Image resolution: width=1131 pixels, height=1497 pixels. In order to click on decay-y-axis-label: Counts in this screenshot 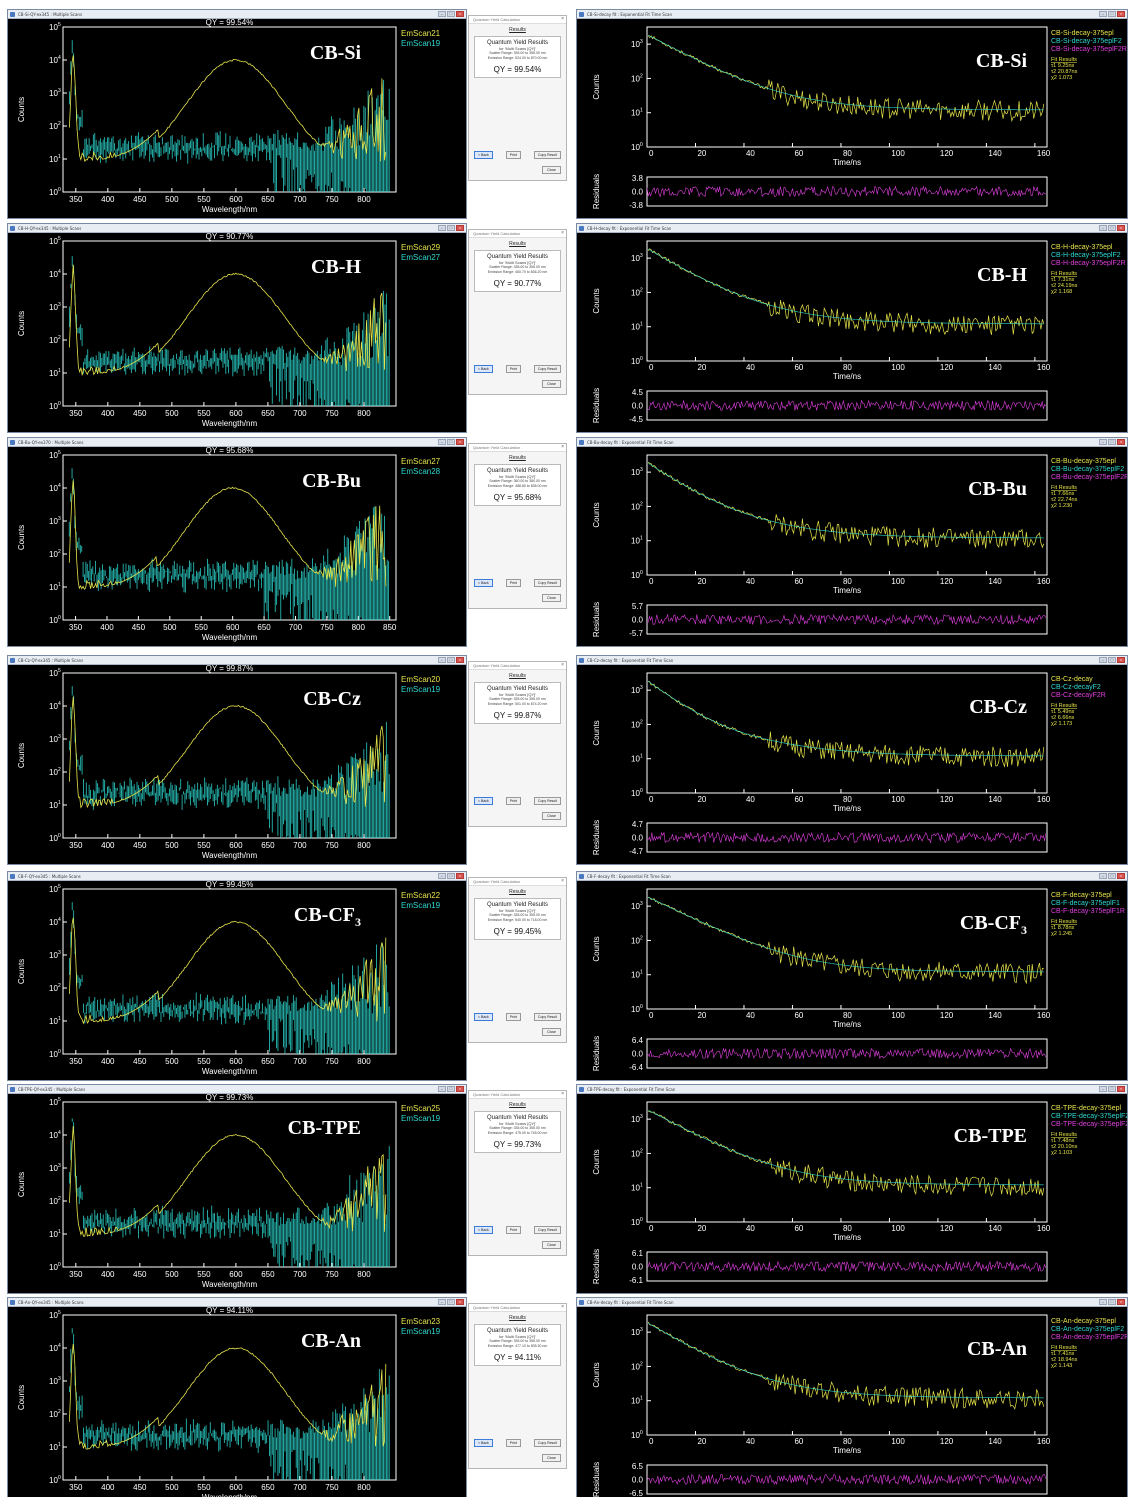, I will do `click(596, 300)`.